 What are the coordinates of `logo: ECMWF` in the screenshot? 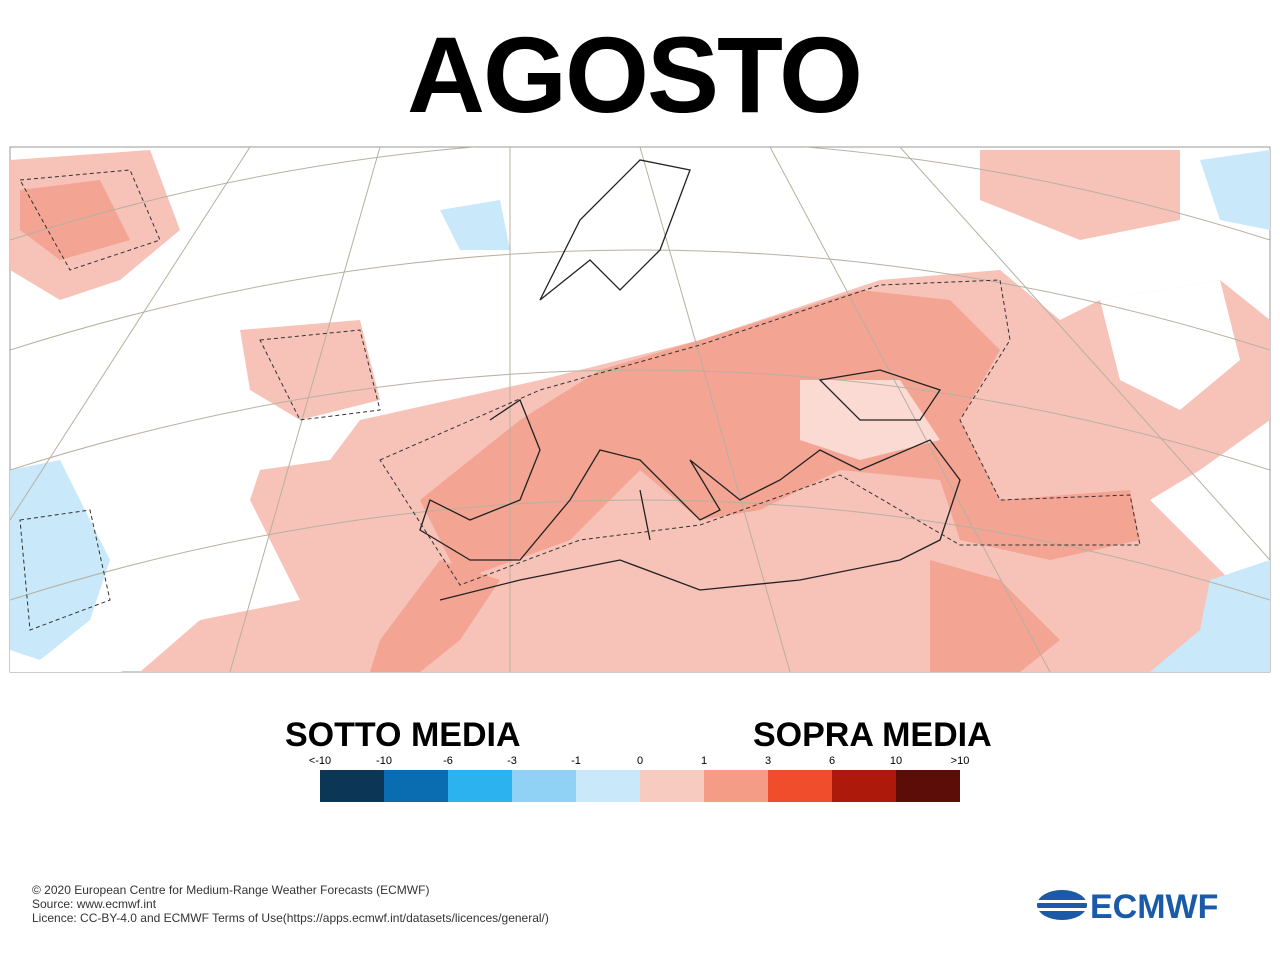 It's located at (1127, 907).